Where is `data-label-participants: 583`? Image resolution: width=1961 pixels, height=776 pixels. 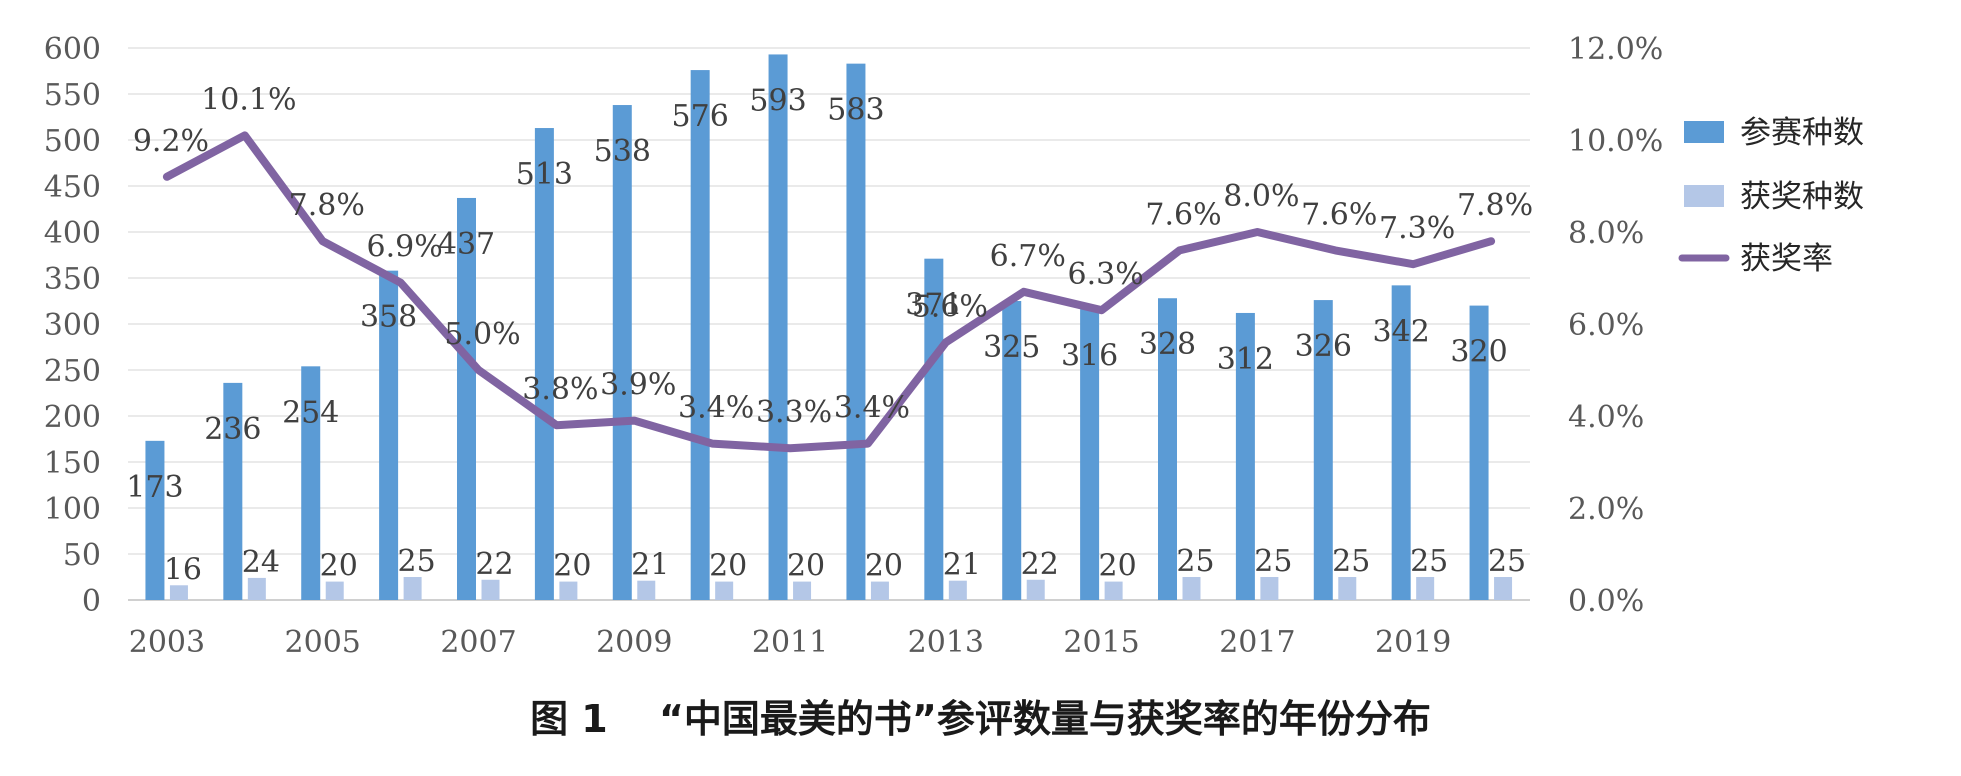 data-label-participants: 583 is located at coordinates (855, 110).